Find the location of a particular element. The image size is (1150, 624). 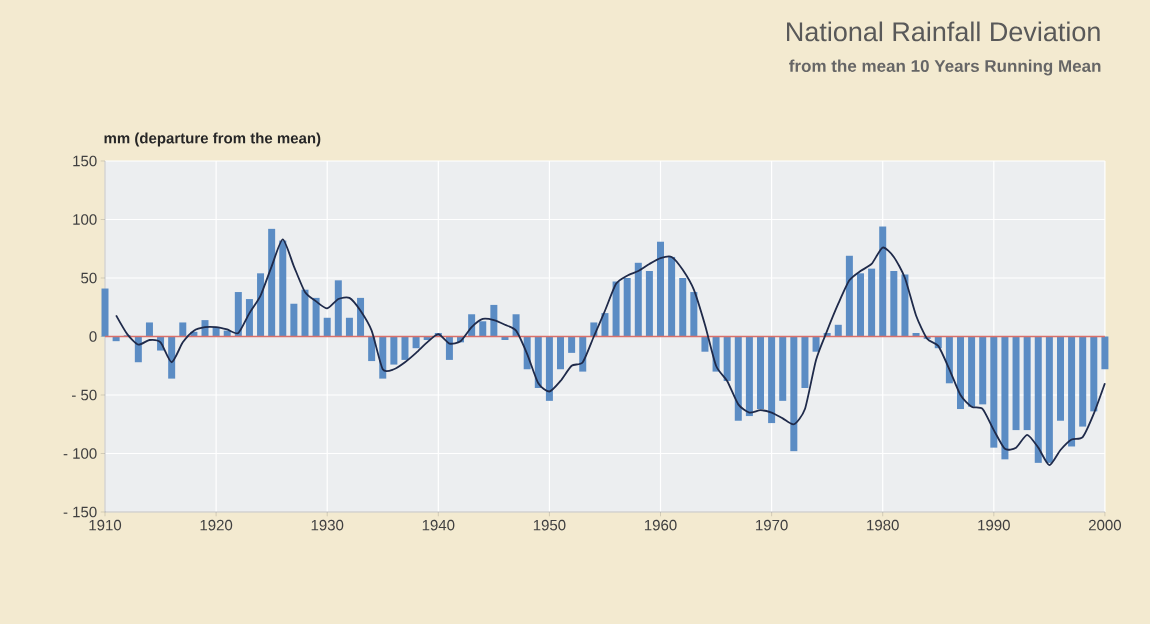

y-tick-label: - 100 is located at coordinates (80, 453).